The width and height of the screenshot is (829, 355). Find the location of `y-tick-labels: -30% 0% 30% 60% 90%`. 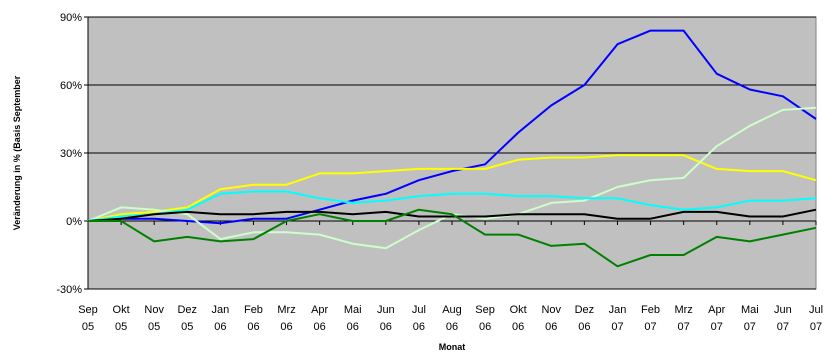

y-tick-labels: -30% 0% 30% 60% 90% is located at coordinates (69, 154).